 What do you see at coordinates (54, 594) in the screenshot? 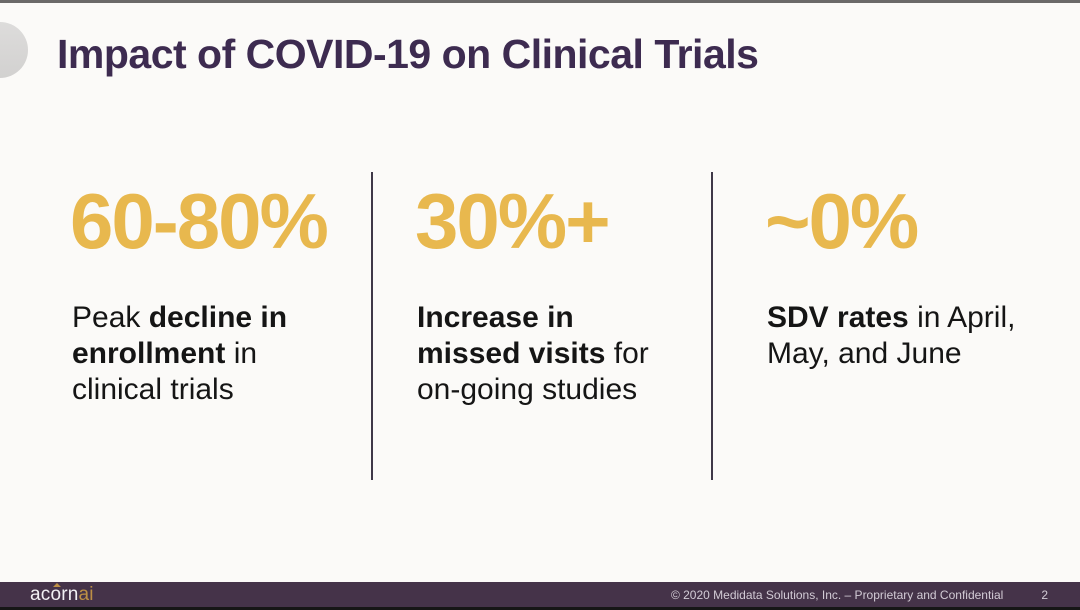
I see `logo-name: acorn` at bounding box center [54, 594].